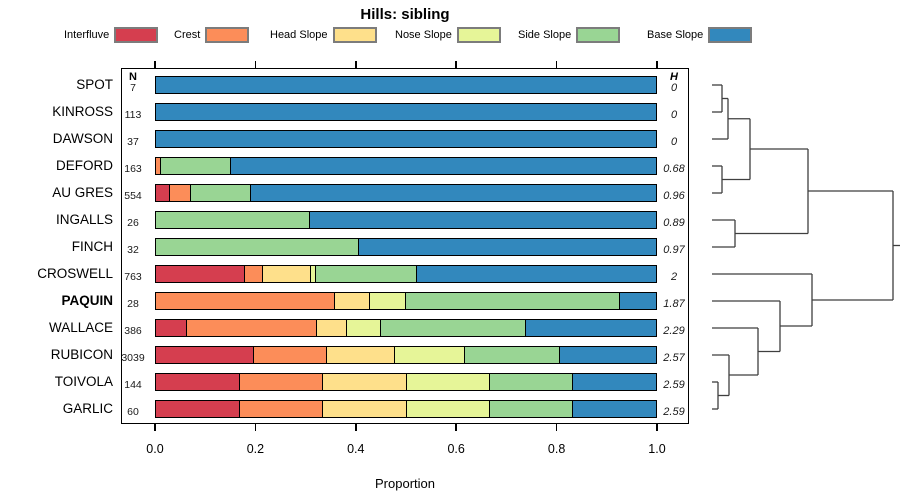 This screenshot has height=500, width=900. What do you see at coordinates (598, 34) in the screenshot?
I see `legend-swatch-side-slope` at bounding box center [598, 34].